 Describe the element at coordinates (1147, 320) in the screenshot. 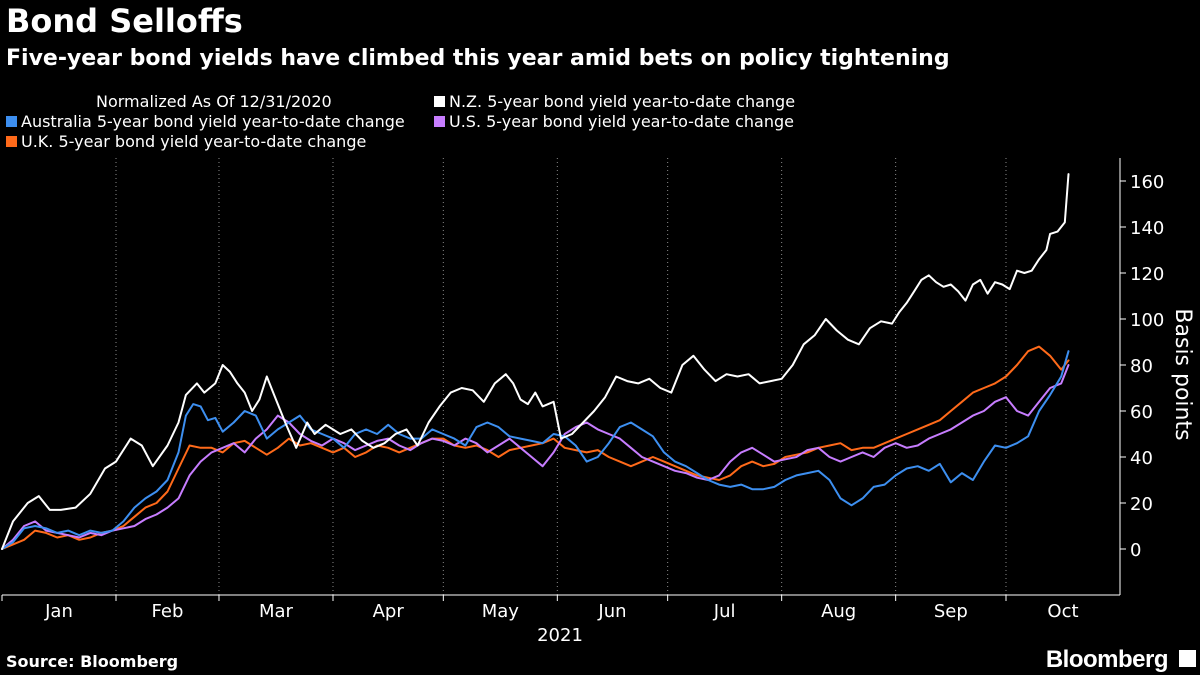

I see `y-tick-label-100: 100` at that location.